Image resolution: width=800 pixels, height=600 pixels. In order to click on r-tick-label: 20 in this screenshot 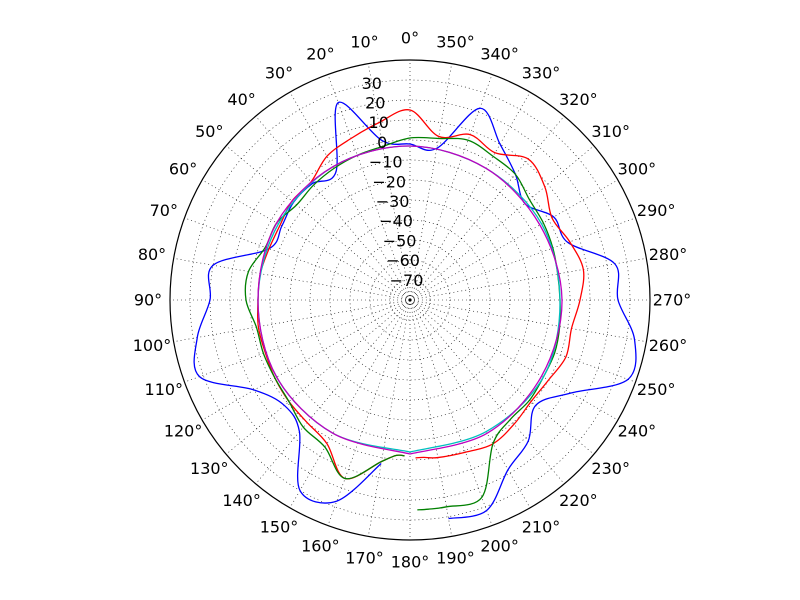, I will do `click(375, 103)`.